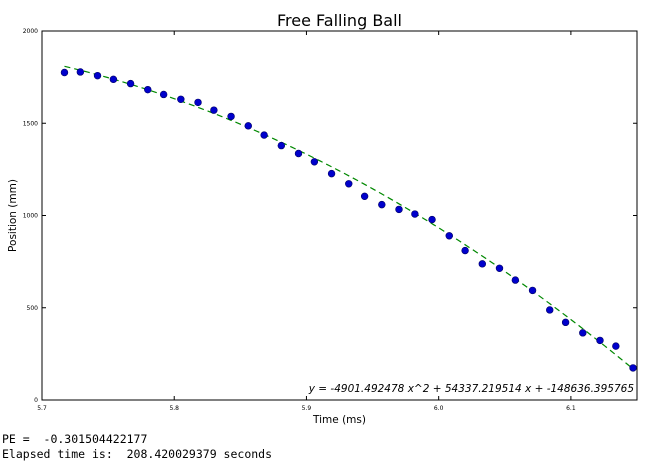  I want to click on chart-title: Free Falling Ball, so click(339, 20).